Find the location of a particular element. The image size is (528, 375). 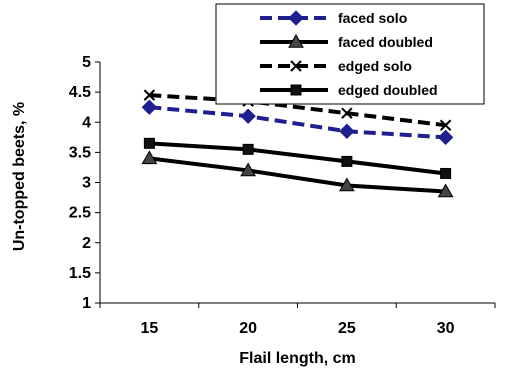

legend-label: faced solo is located at coordinates (372, 18).